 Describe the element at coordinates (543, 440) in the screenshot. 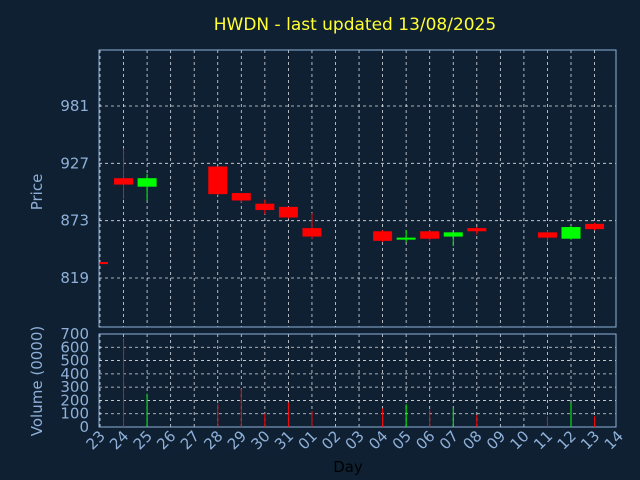

I see `x-tick-label: 11` at that location.